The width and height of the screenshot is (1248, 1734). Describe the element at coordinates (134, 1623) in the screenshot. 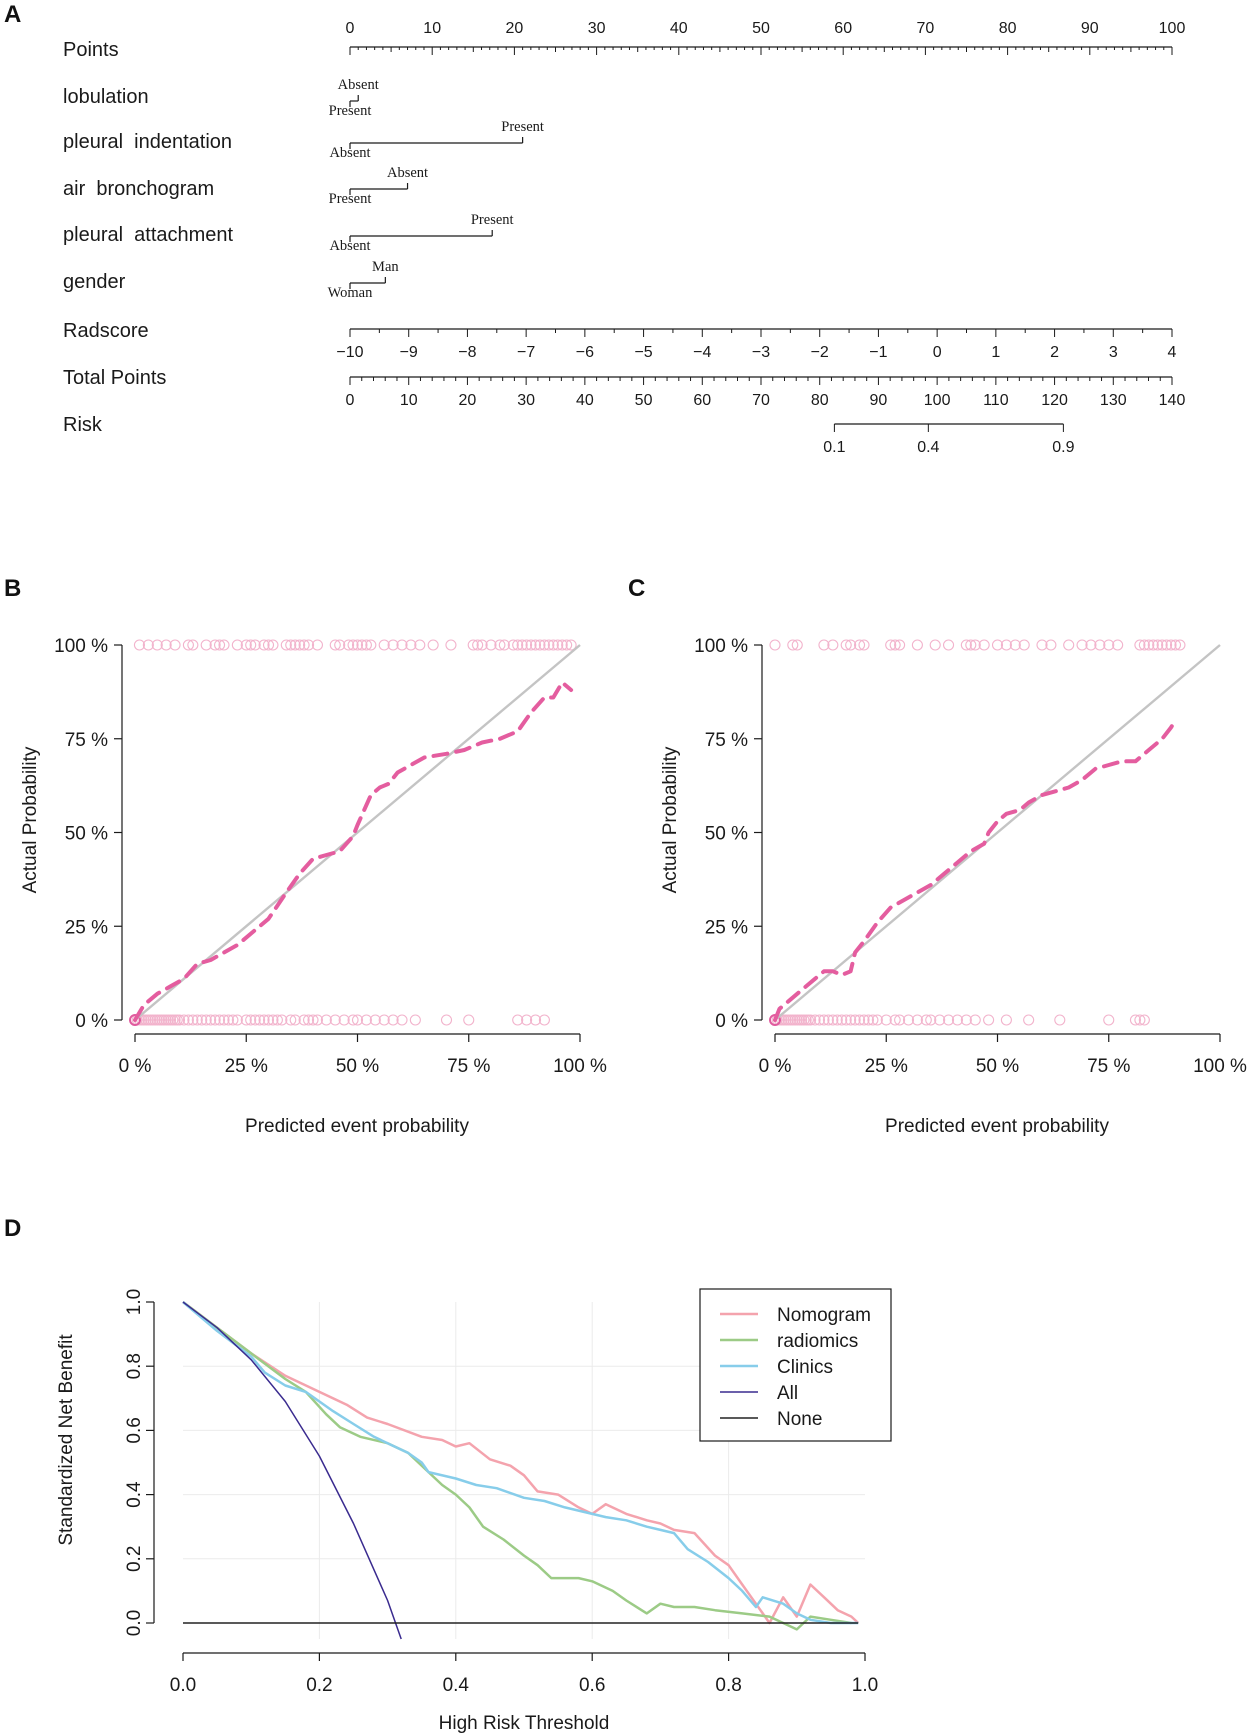

I see `dca-y-tick-label: 0.0` at that location.